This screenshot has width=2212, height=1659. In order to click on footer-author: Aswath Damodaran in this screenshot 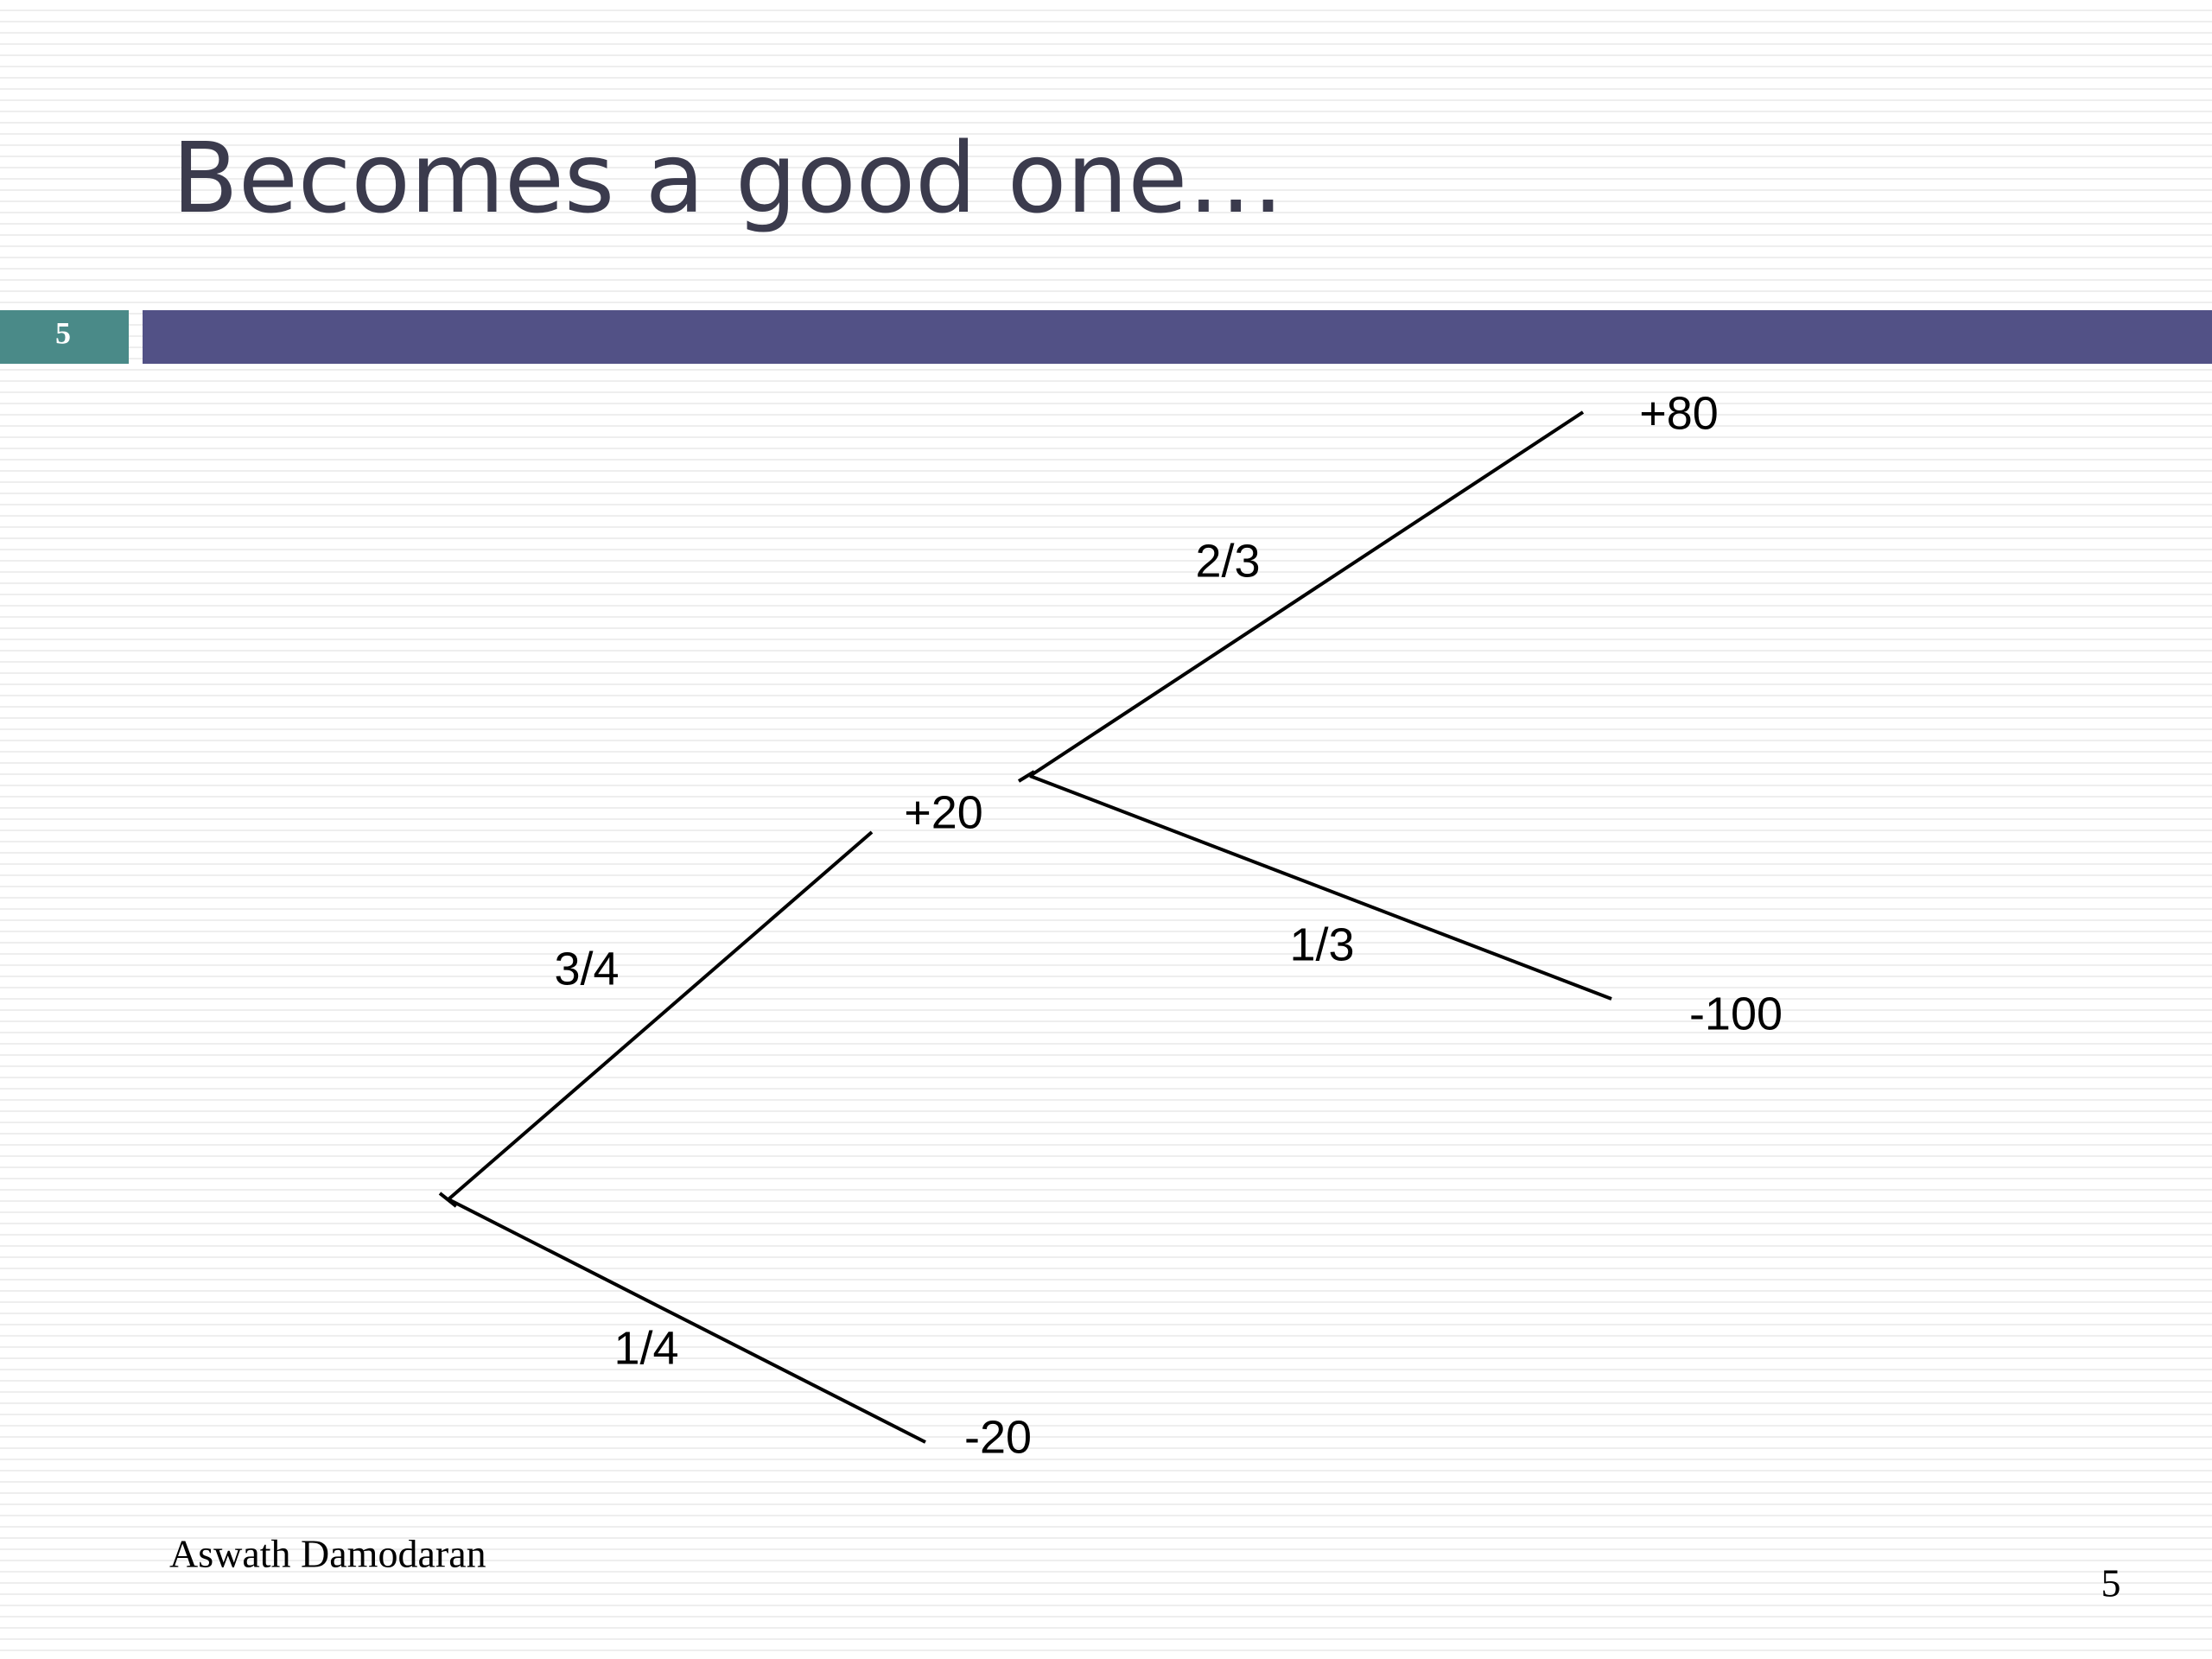, I will do `click(327, 1554)`.